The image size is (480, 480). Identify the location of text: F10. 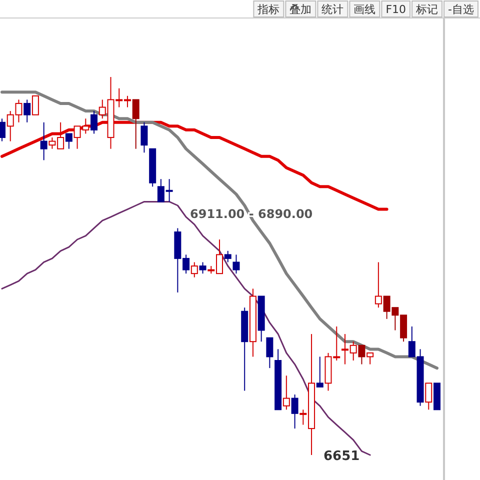
(396, 9).